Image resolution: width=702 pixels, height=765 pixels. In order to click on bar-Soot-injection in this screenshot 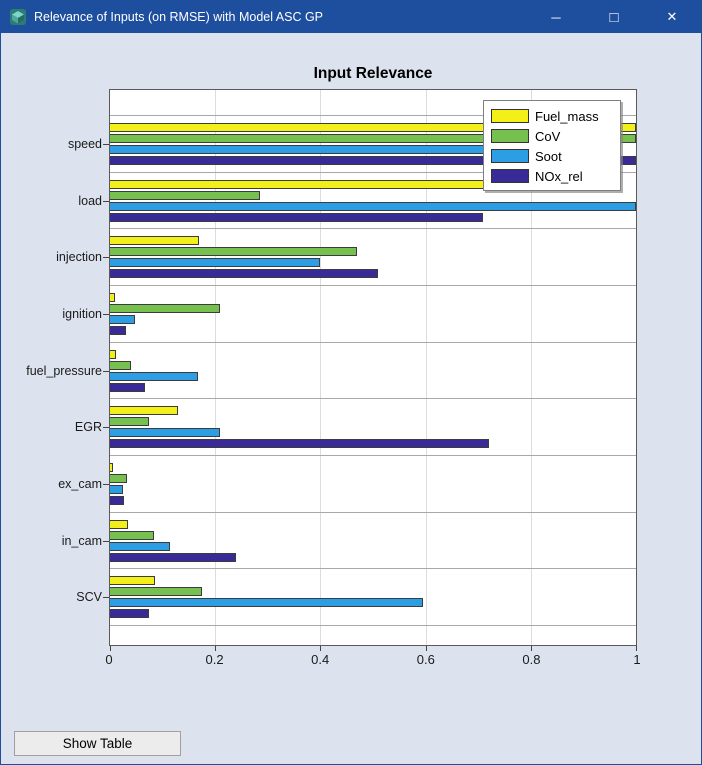, I will do `click(215, 263)`.